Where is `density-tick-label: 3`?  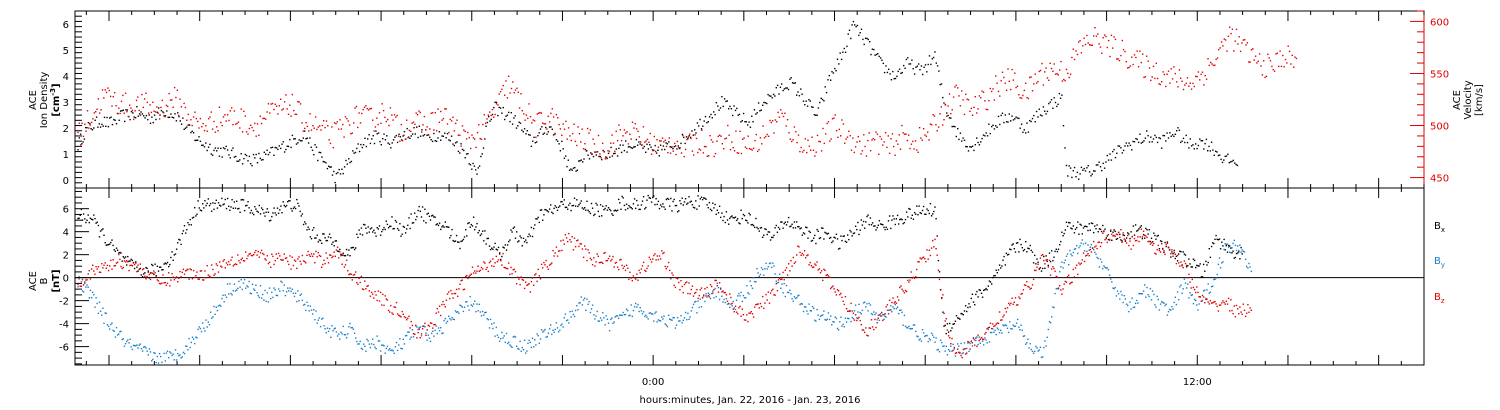
density-tick-label: 3 is located at coordinates (66, 103).